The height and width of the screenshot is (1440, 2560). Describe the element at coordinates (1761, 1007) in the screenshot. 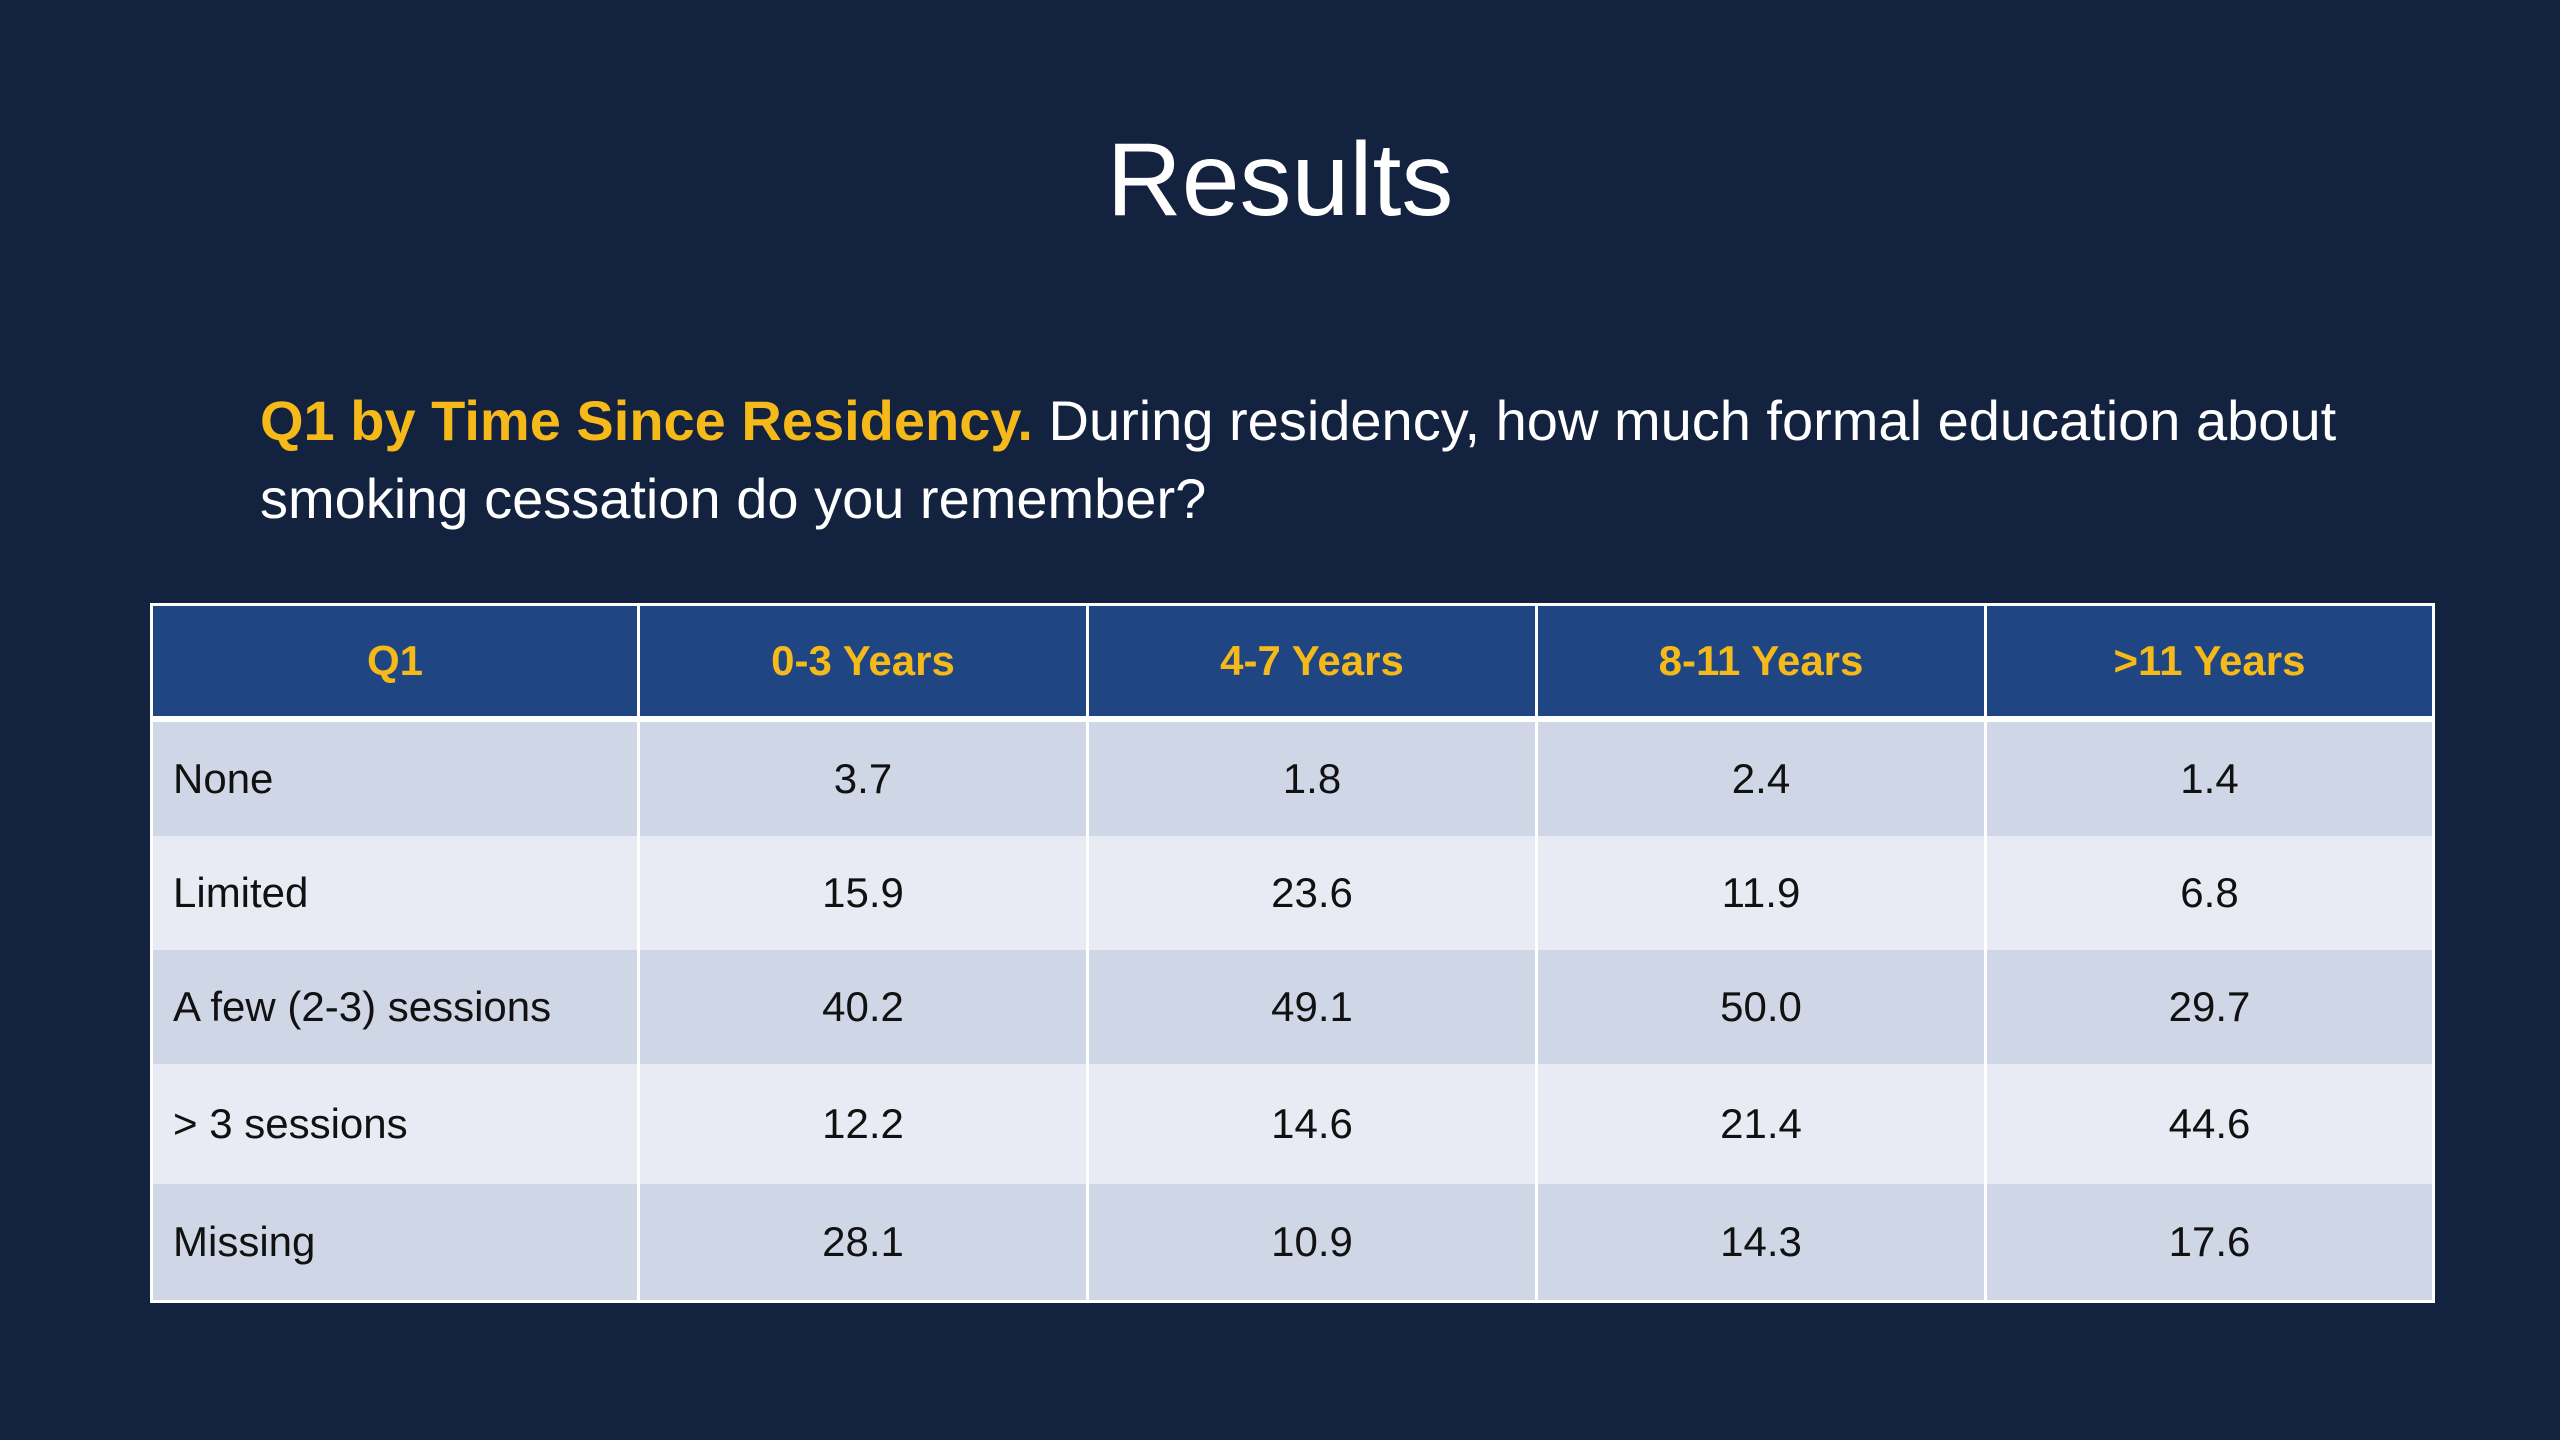

I see `table-cell: 50.0` at that location.